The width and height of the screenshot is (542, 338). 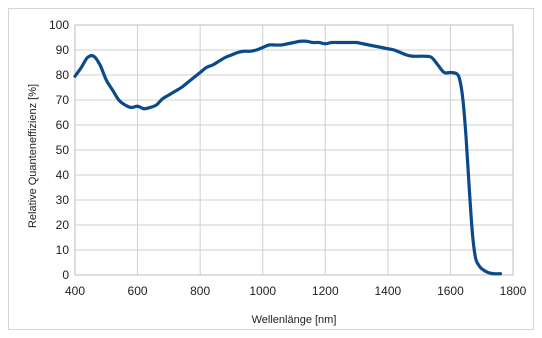 What do you see at coordinates (63, 125) in the screenshot?
I see `y-tick-label: 60` at bounding box center [63, 125].